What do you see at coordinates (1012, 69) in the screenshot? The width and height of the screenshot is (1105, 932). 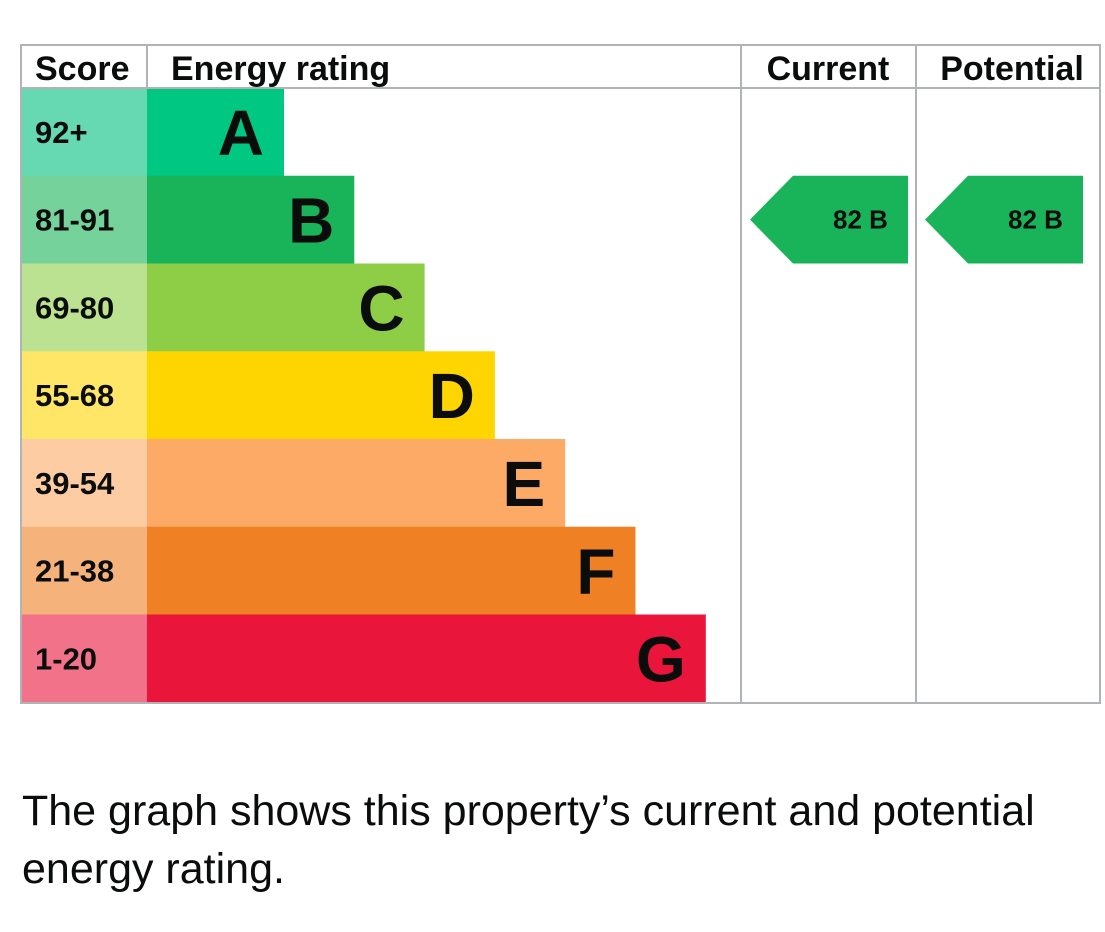 I see `header-potential: Potential` at bounding box center [1012, 69].